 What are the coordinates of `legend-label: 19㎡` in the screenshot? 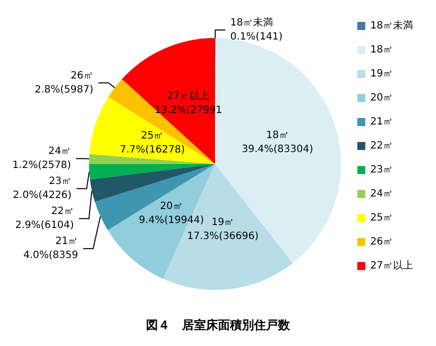 It's located at (382, 74).